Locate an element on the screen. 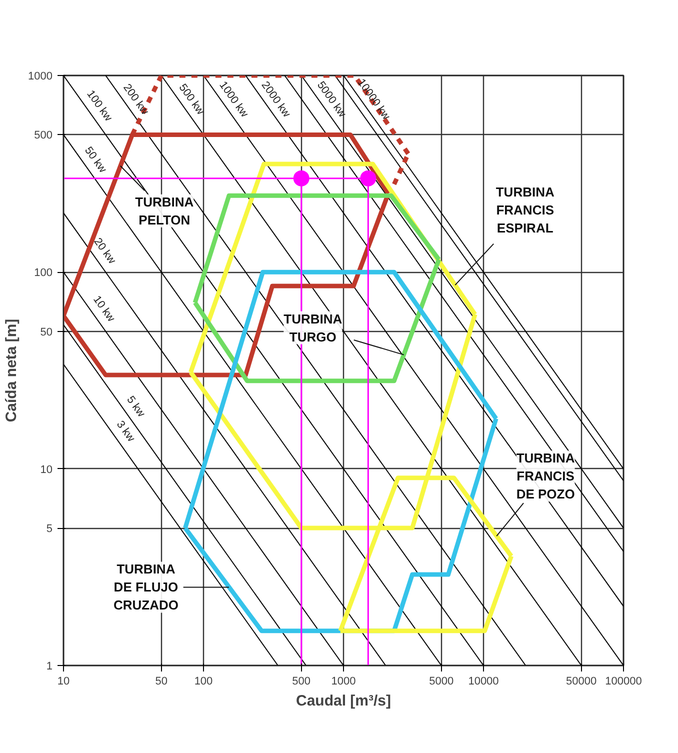 The image size is (678, 753). annotation: TURBINA TURGO is located at coordinates (313, 327).